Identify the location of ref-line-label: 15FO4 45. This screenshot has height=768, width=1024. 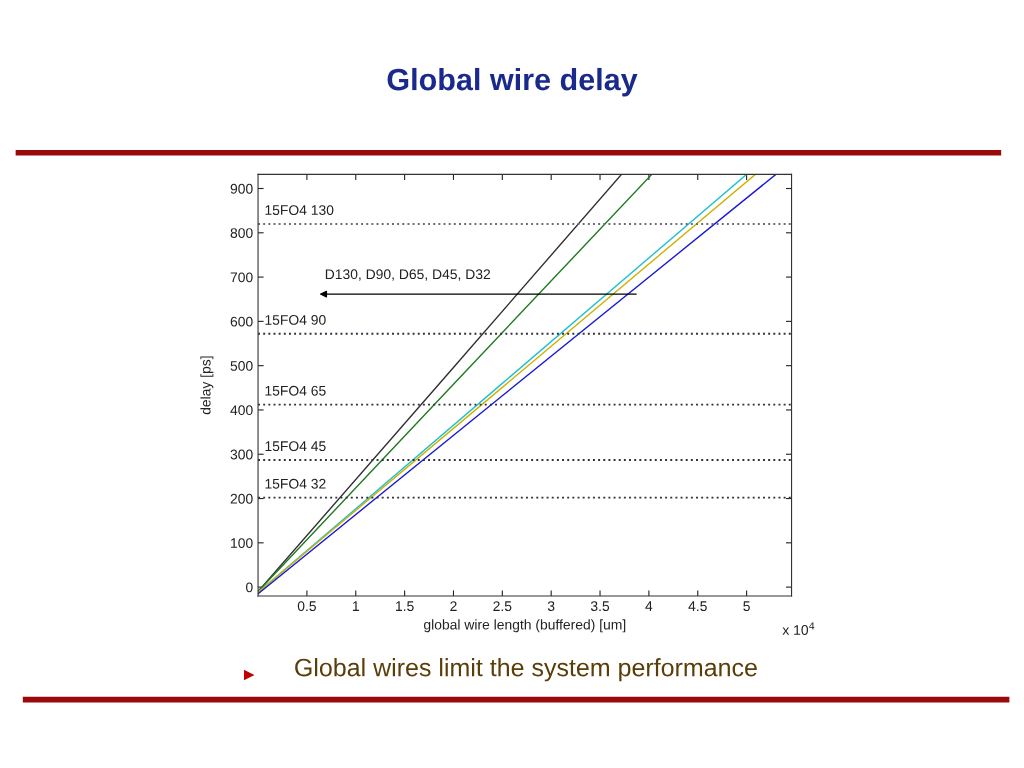
(295, 446).